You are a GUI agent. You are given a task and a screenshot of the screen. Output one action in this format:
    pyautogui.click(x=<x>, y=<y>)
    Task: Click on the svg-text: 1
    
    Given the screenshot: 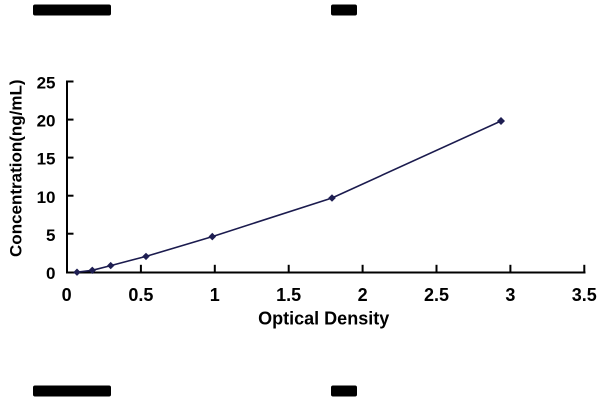 What is the action you would take?
    pyautogui.click(x=215, y=295)
    